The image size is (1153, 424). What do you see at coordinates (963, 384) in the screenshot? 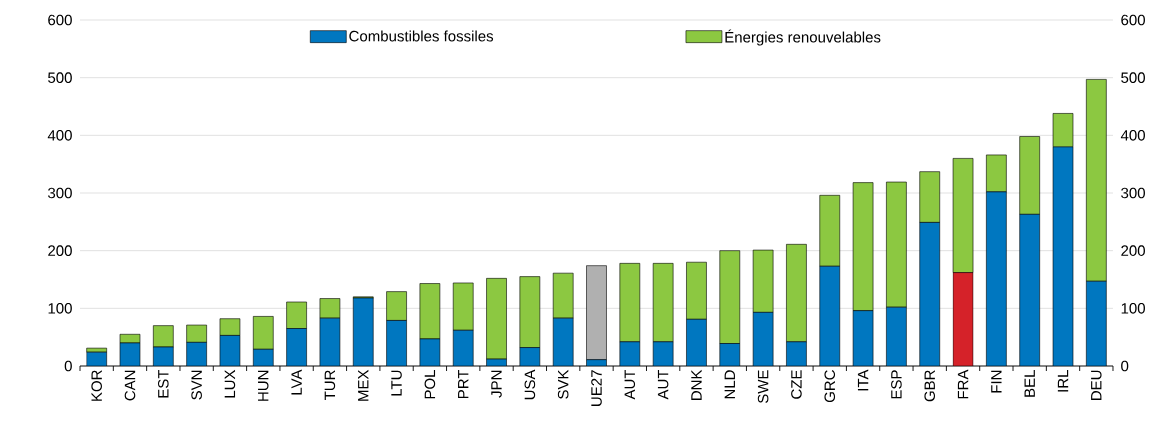
I see `x-tick-label: FRA` at bounding box center [963, 384].